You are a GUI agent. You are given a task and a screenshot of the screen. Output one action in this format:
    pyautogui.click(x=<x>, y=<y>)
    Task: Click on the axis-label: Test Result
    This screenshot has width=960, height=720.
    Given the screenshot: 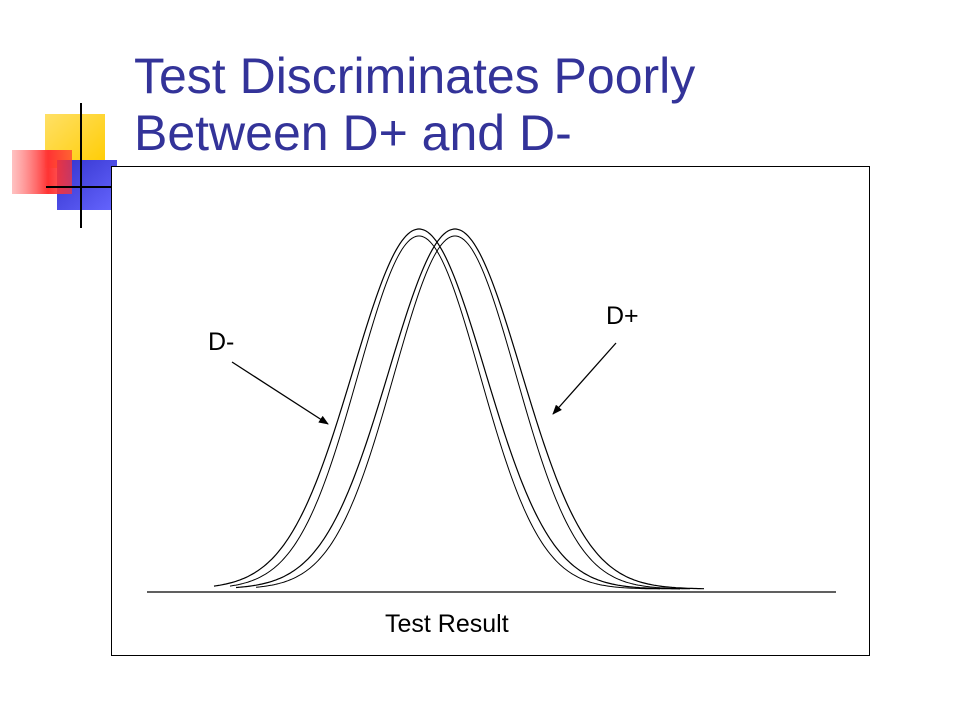 What is the action you would take?
    pyautogui.click(x=447, y=624)
    